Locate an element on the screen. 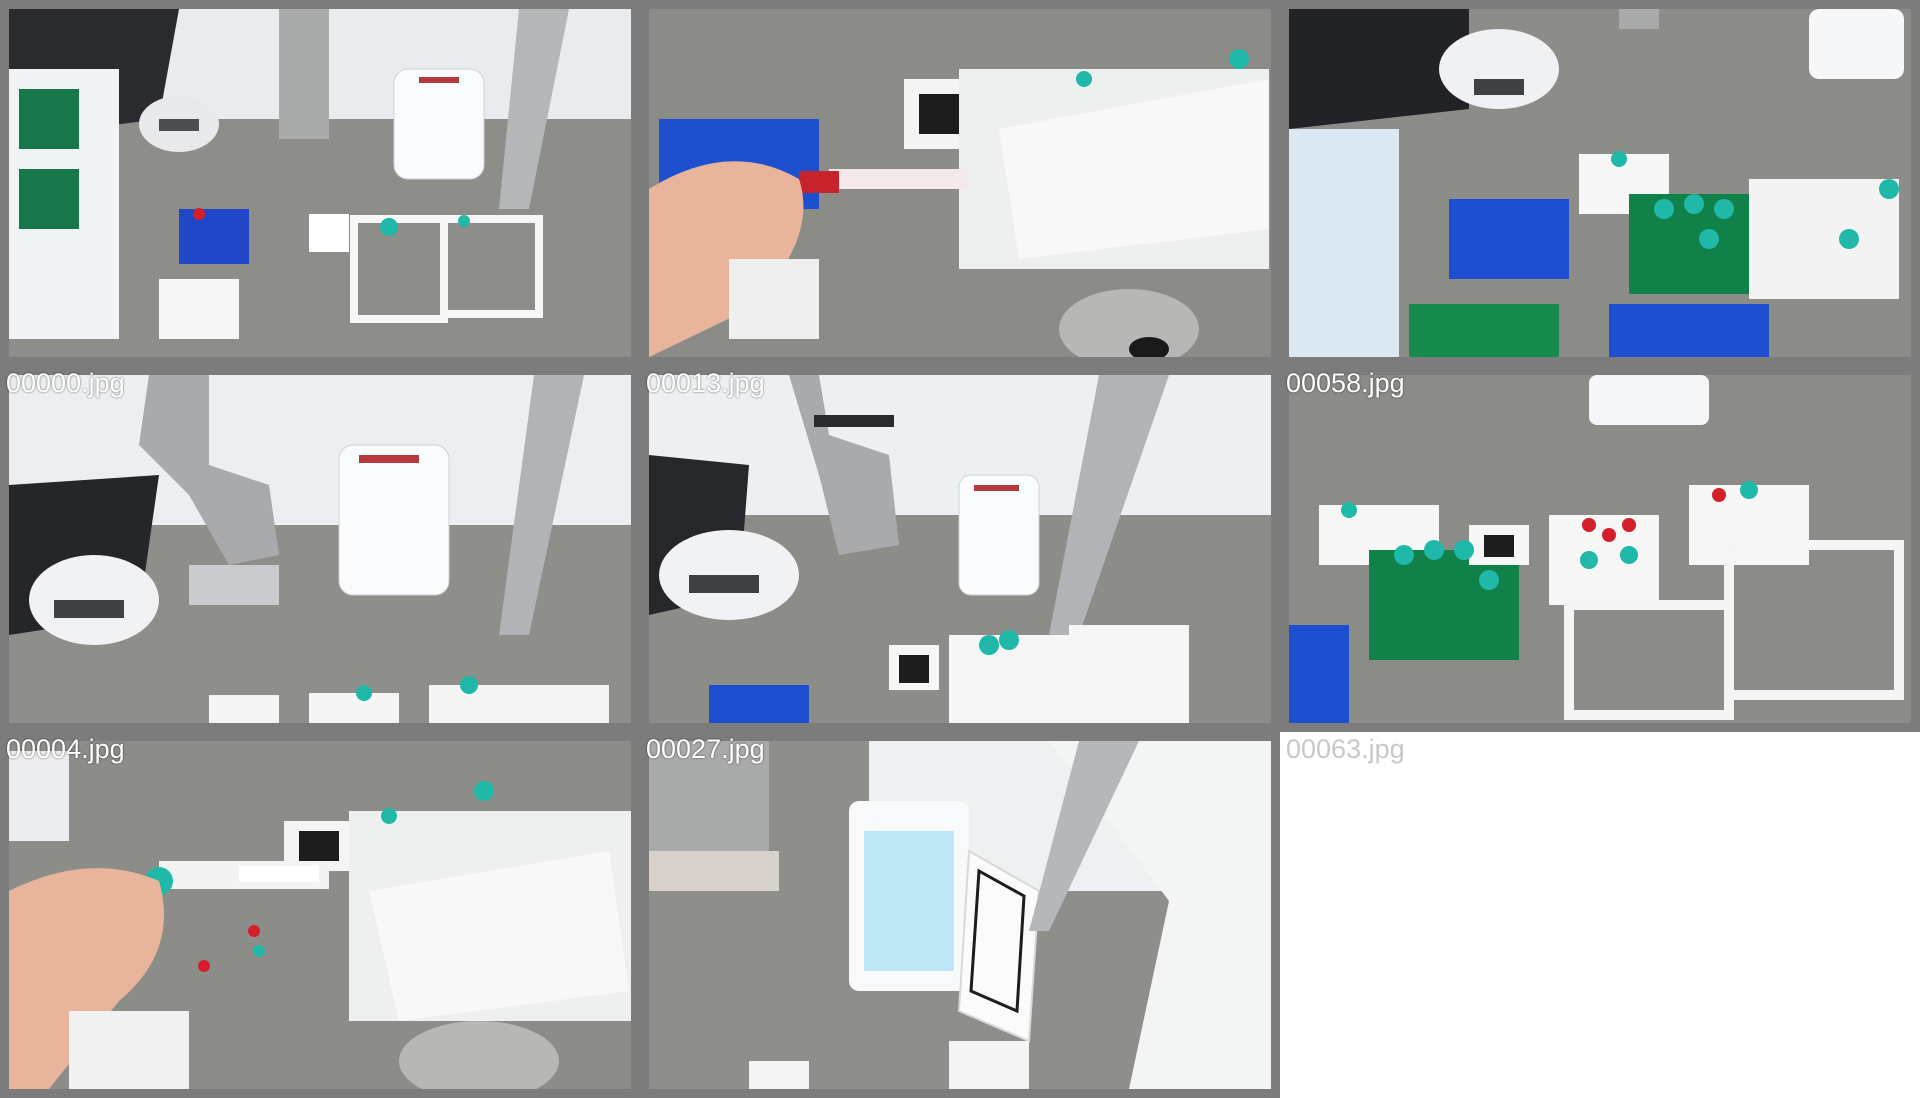 The height and width of the screenshot is (1098, 1920). thumbnail-hand-holding-teal-tube is located at coordinates (320, 915).